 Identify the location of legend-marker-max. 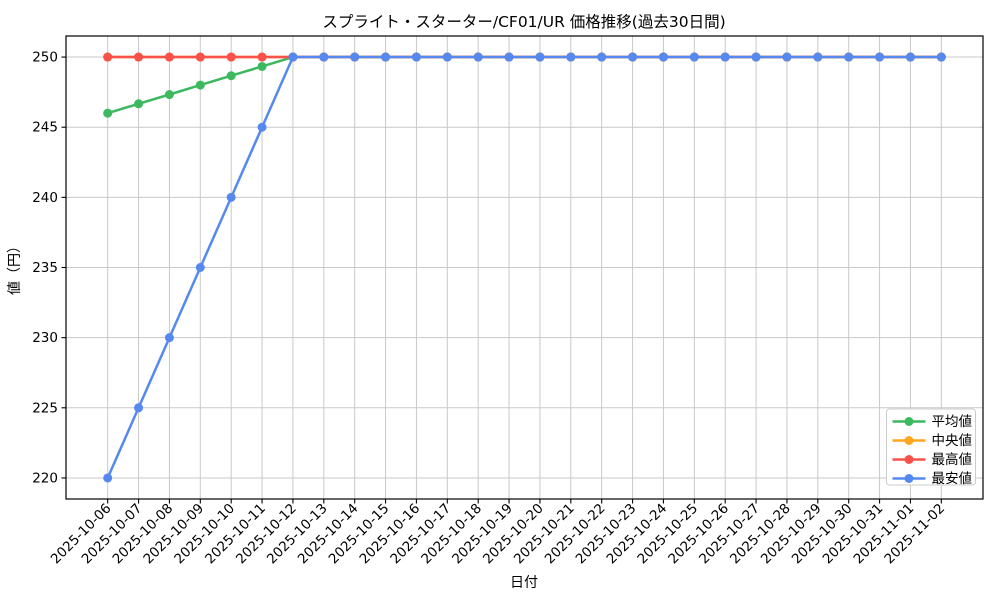
(909, 459).